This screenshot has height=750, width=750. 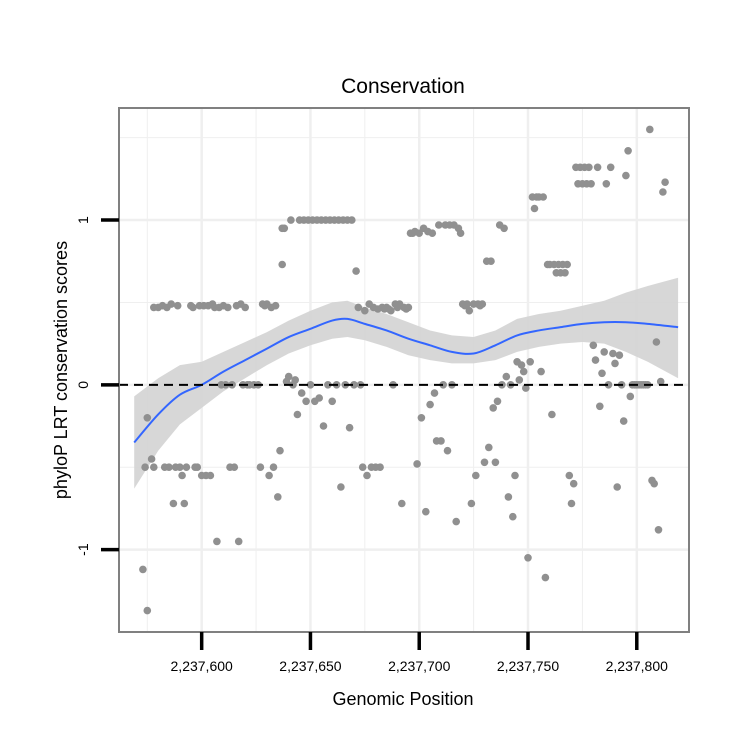 What do you see at coordinates (83, 385) in the screenshot?
I see `y-tick-label: 0` at bounding box center [83, 385].